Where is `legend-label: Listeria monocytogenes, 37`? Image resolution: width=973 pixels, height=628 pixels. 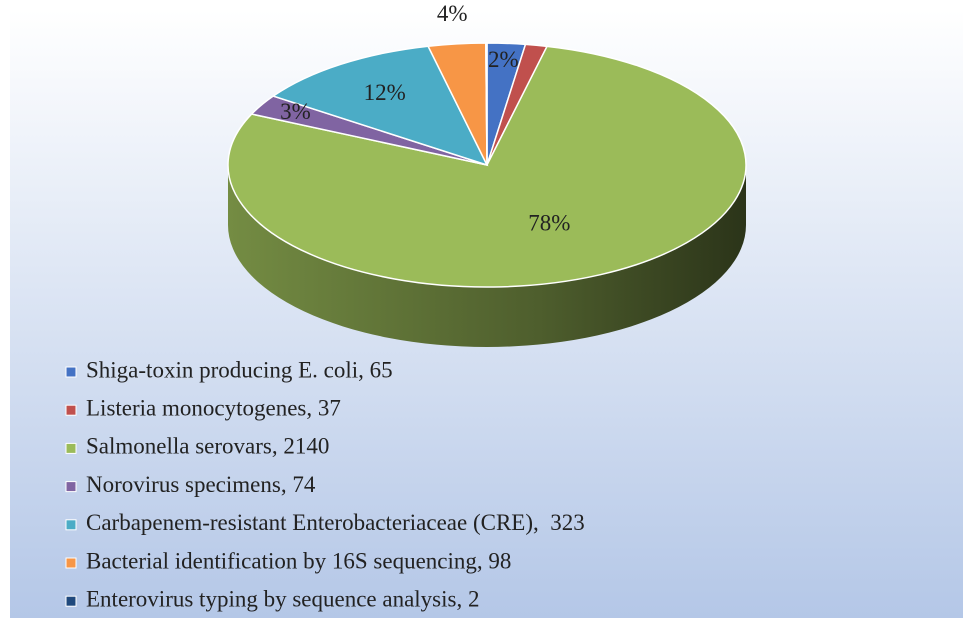
legend-label: Listeria monocytogenes, 37 is located at coordinates (213, 407).